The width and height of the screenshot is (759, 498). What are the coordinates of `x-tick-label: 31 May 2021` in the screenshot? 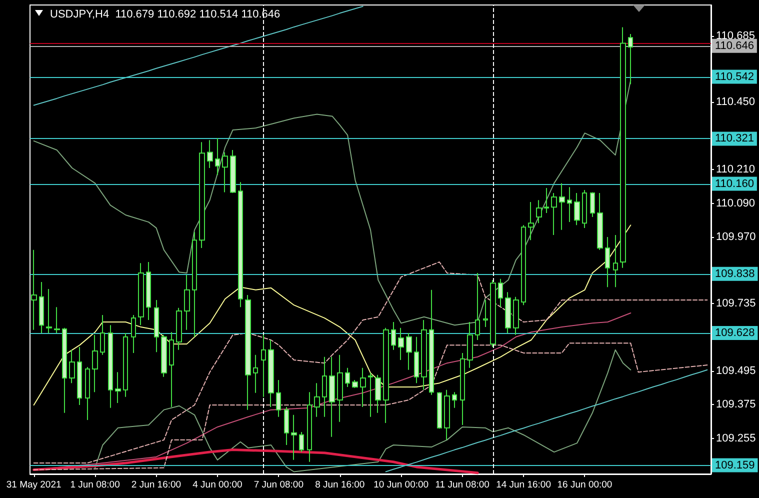 It's located at (34, 485).